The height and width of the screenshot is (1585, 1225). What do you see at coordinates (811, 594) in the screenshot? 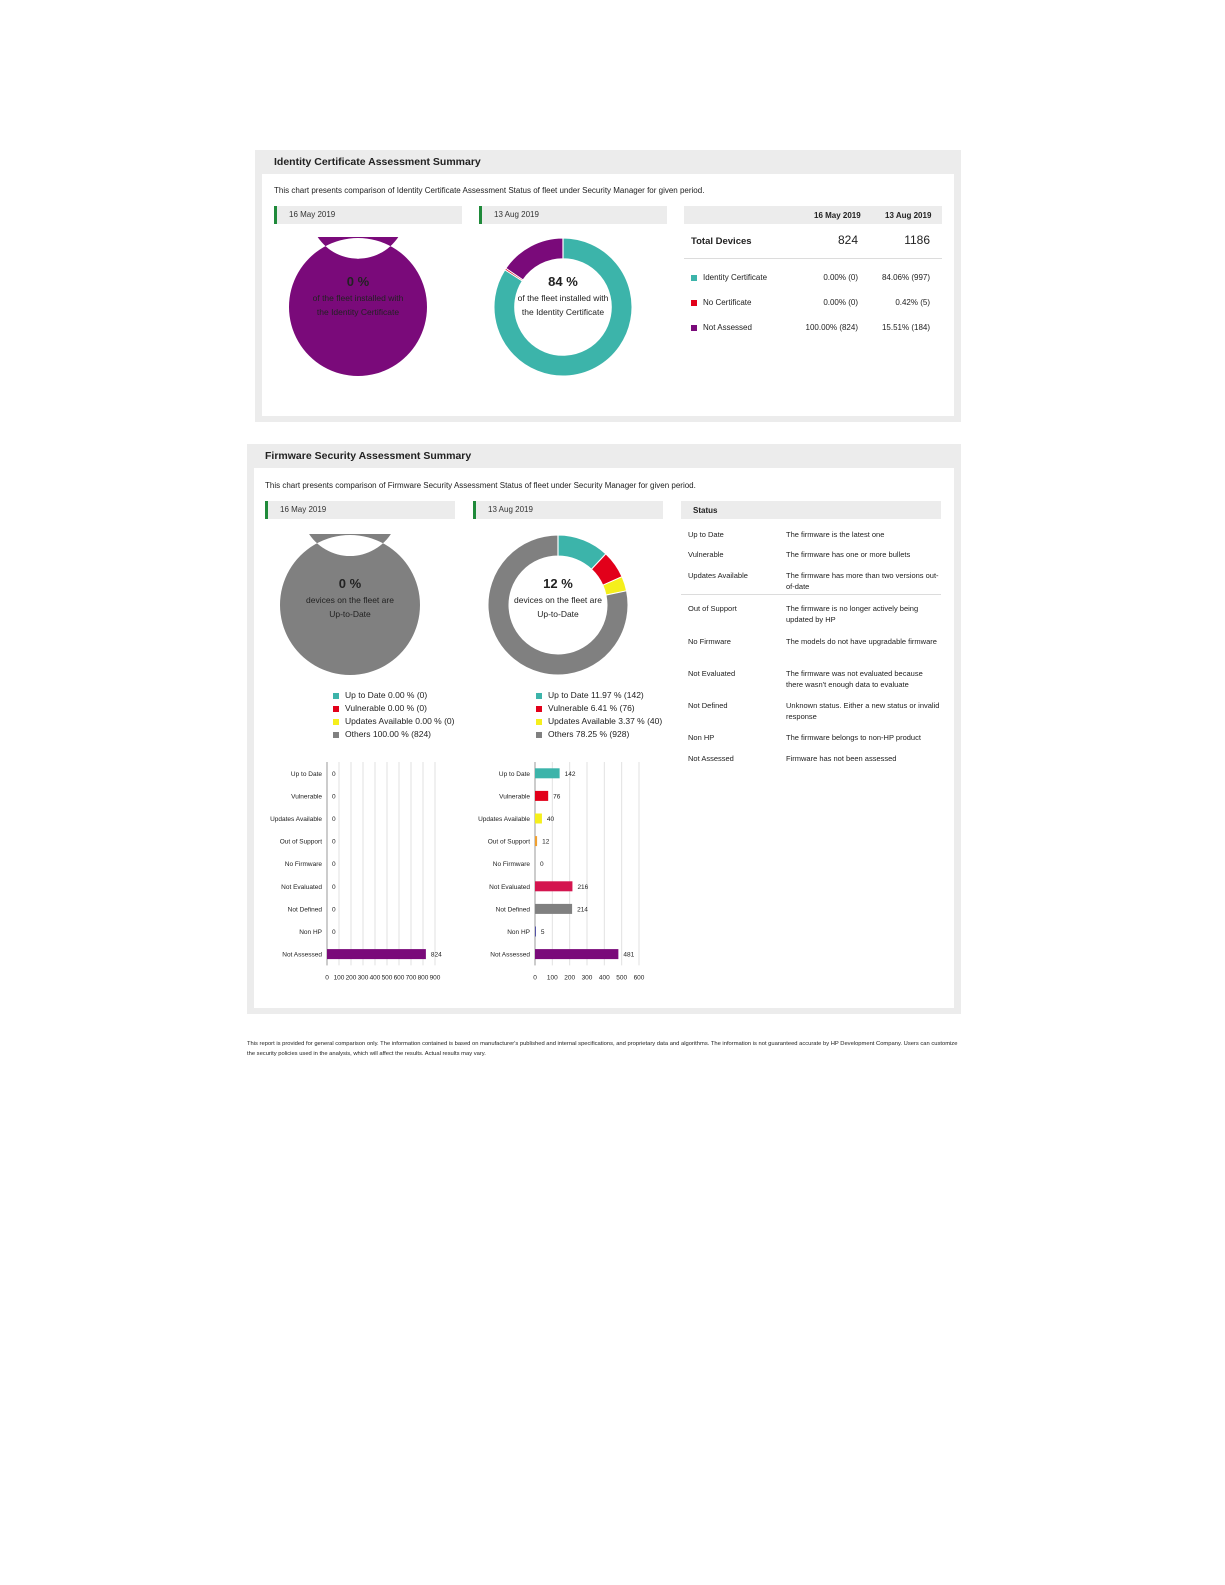
I see `status-divider` at bounding box center [811, 594].